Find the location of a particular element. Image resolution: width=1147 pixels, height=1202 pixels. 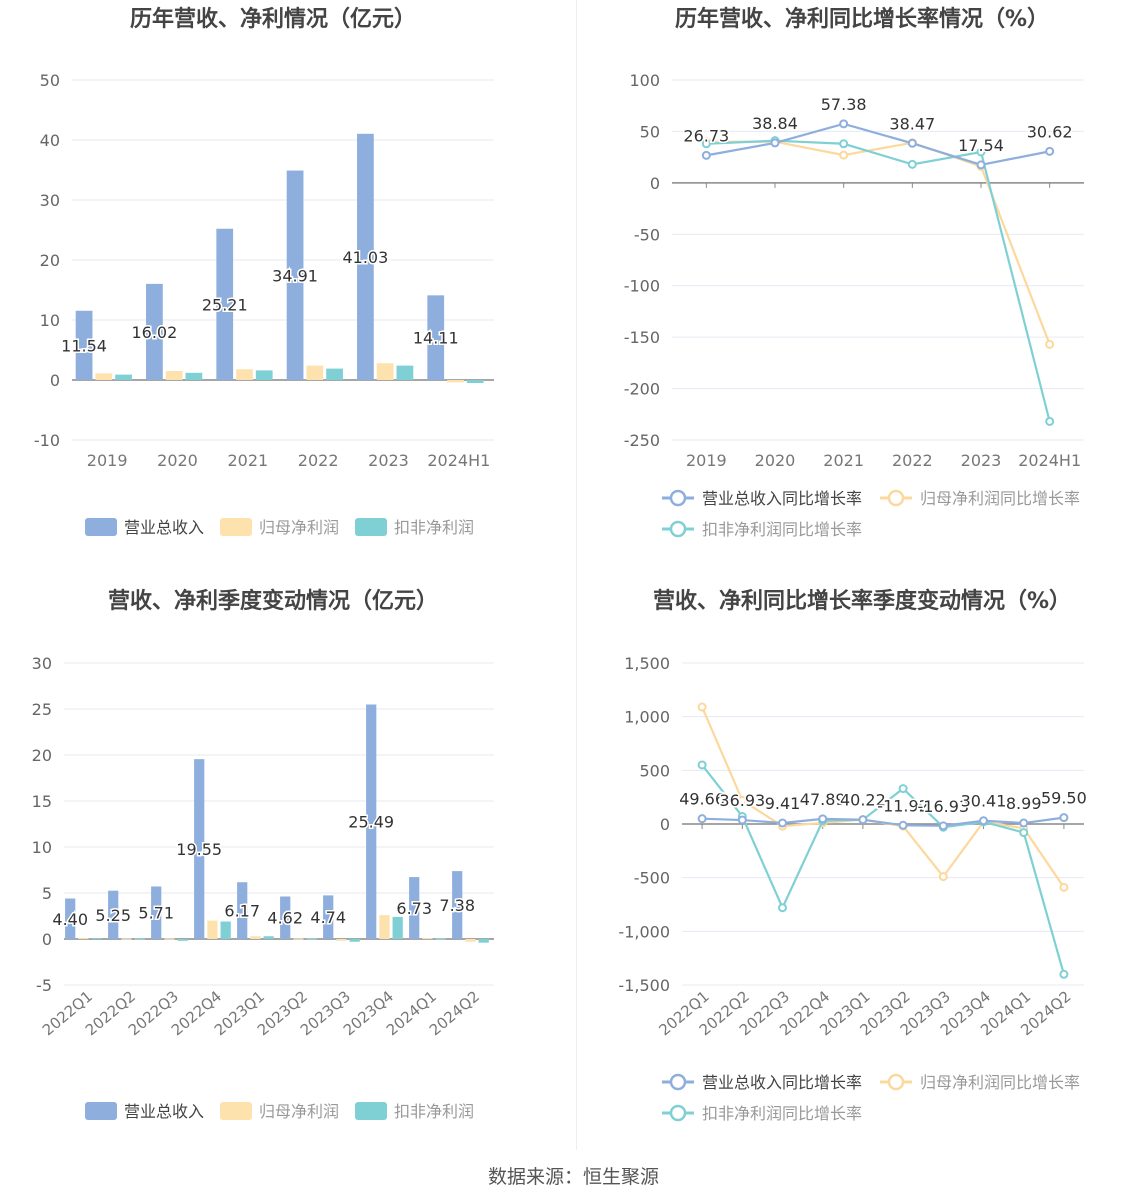

chart-title: 营收、净利季度变动情况（亿元） is located at coordinates (273, 601).